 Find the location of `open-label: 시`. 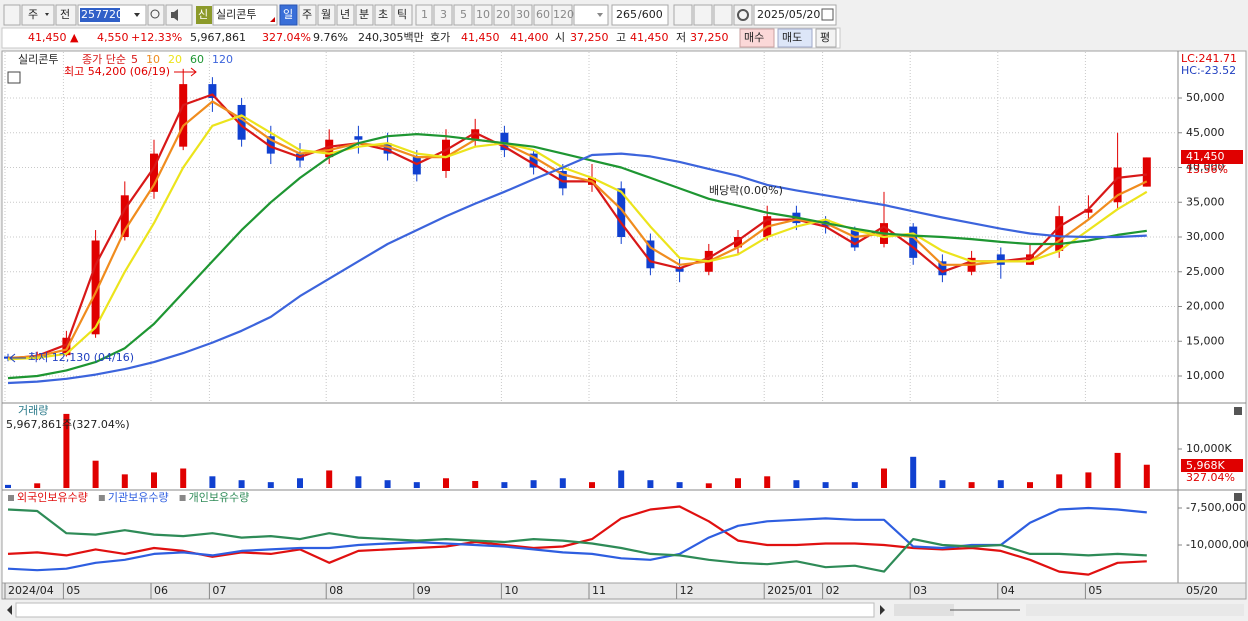

open-label: 시 is located at coordinates (560, 37).